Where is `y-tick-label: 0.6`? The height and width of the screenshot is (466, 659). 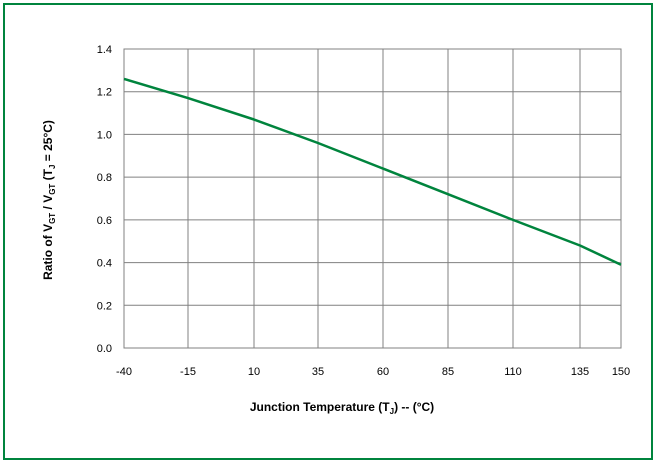 y-tick-label: 0.6 is located at coordinates (104, 221).